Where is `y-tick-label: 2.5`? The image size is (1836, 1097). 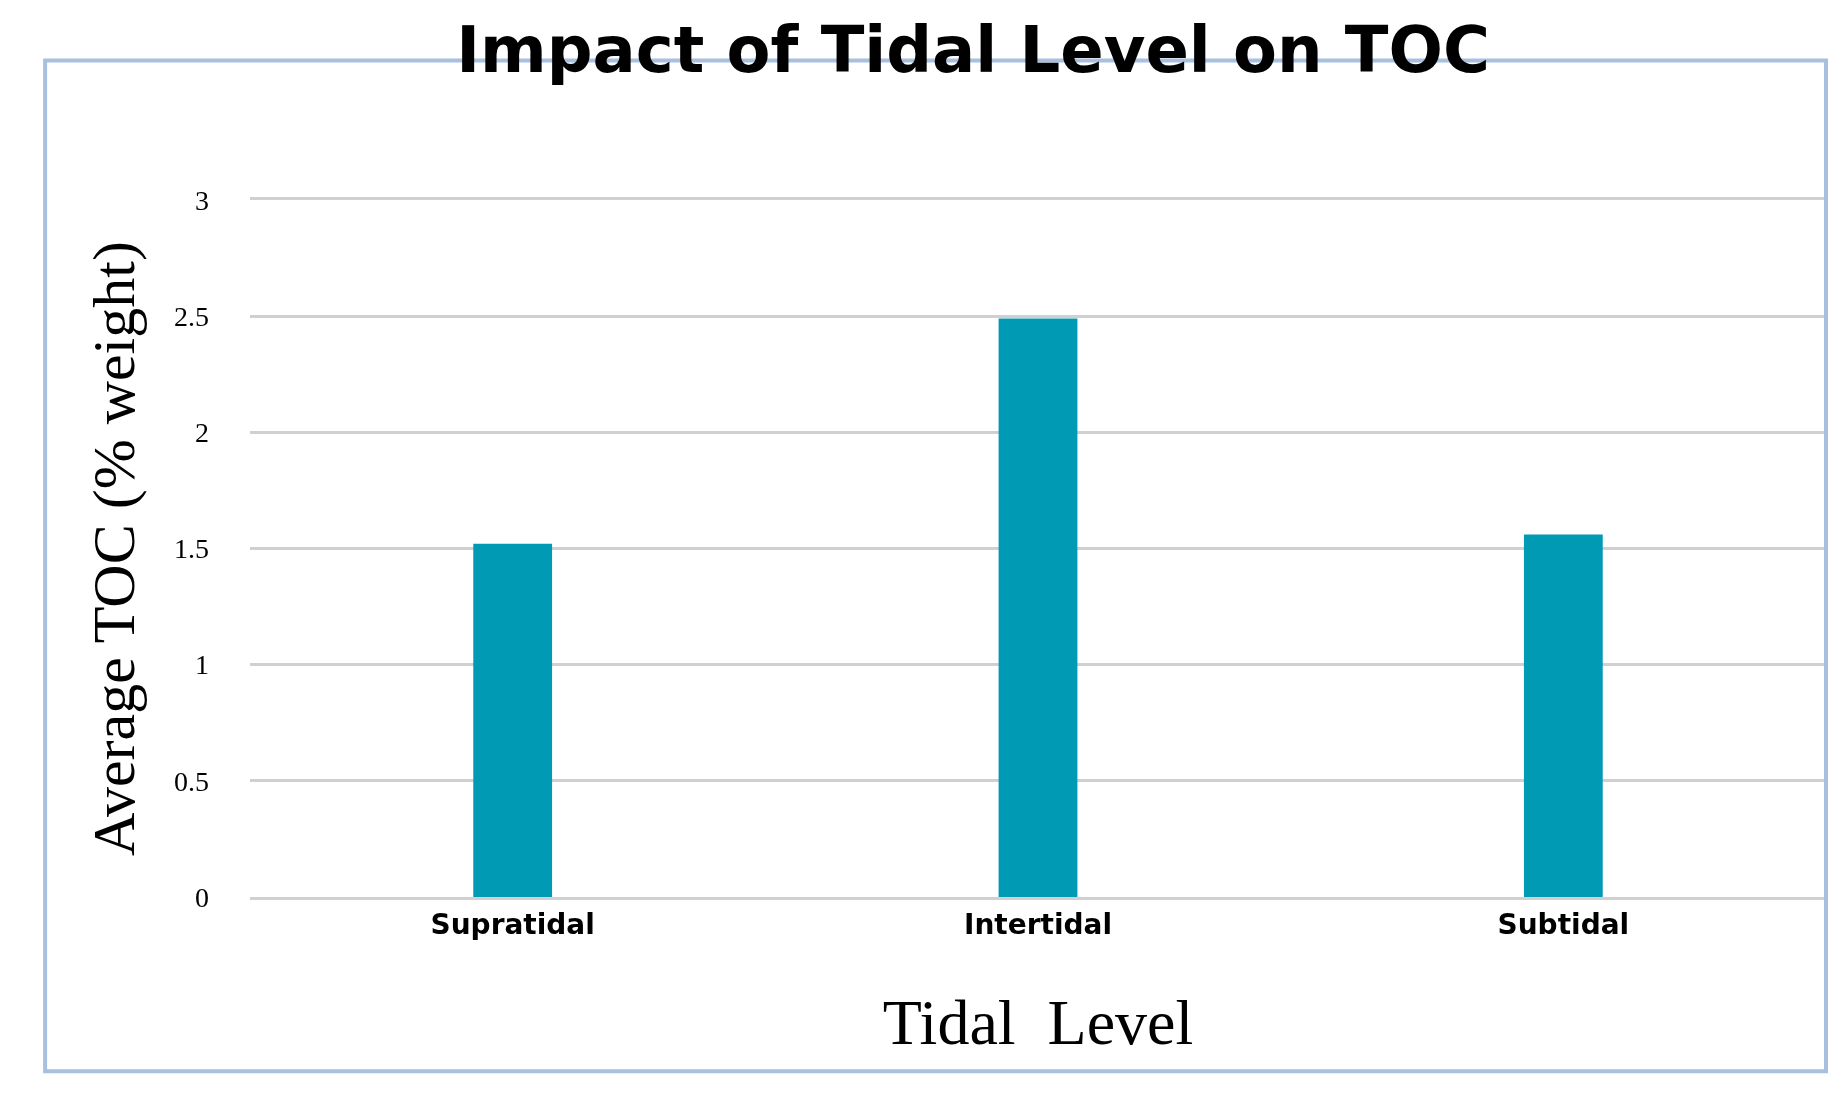 y-tick-label: 2.5 is located at coordinates (191, 316).